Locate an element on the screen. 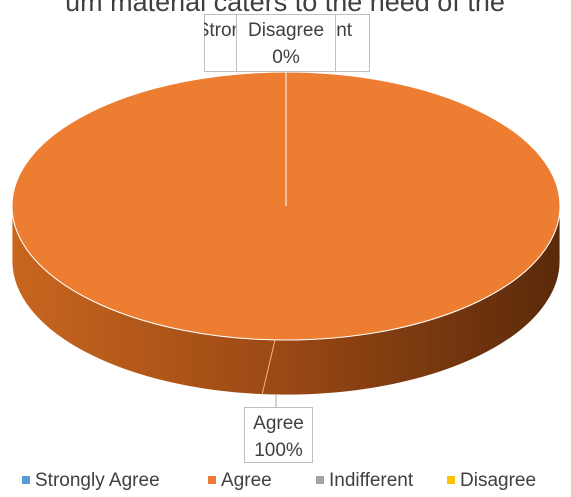  data-label: Disagree 0% is located at coordinates (286, 43).